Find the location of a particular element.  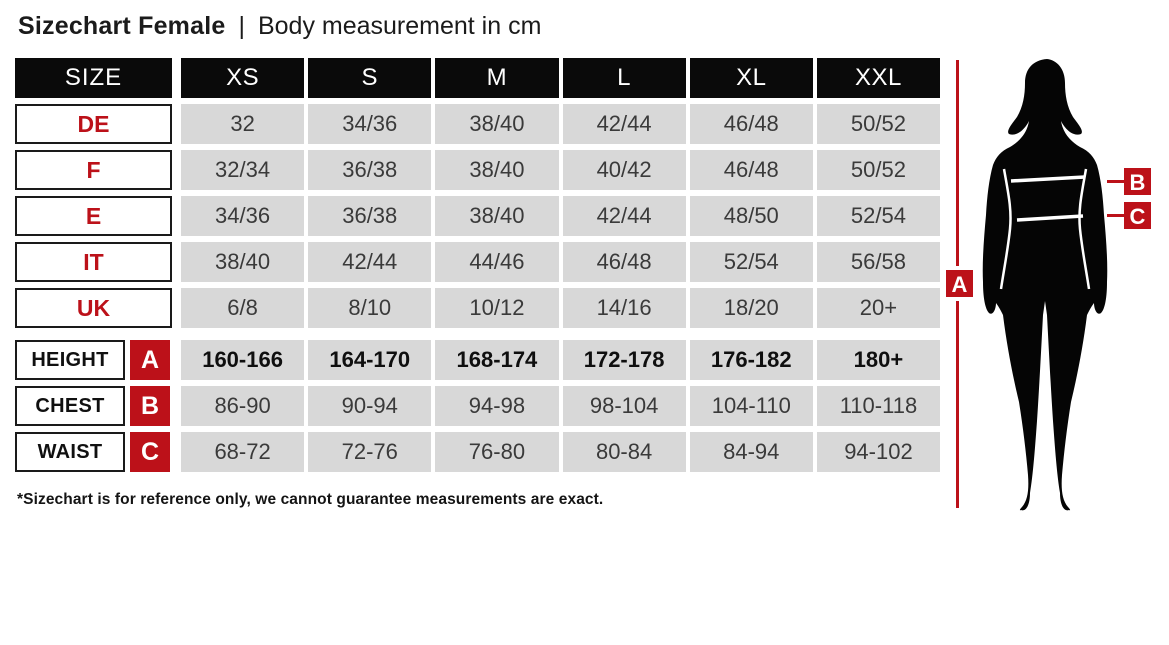

marker-a-label: A is located at coordinates (960, 284).